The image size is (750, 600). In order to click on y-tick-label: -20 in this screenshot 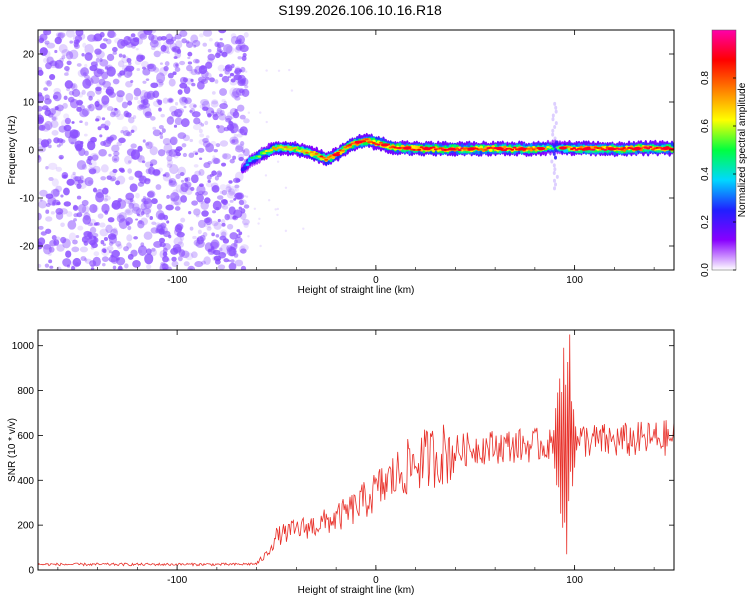, I will do `click(27, 247)`.